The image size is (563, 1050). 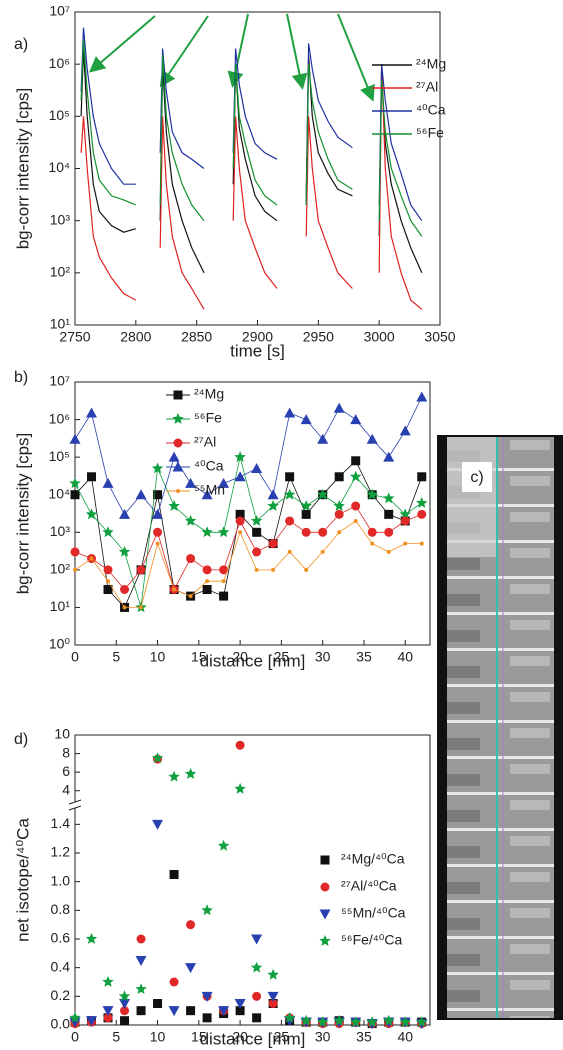 What do you see at coordinates (66, 771) in the screenshot?
I see `y-tick-label: 6` at bounding box center [66, 771].